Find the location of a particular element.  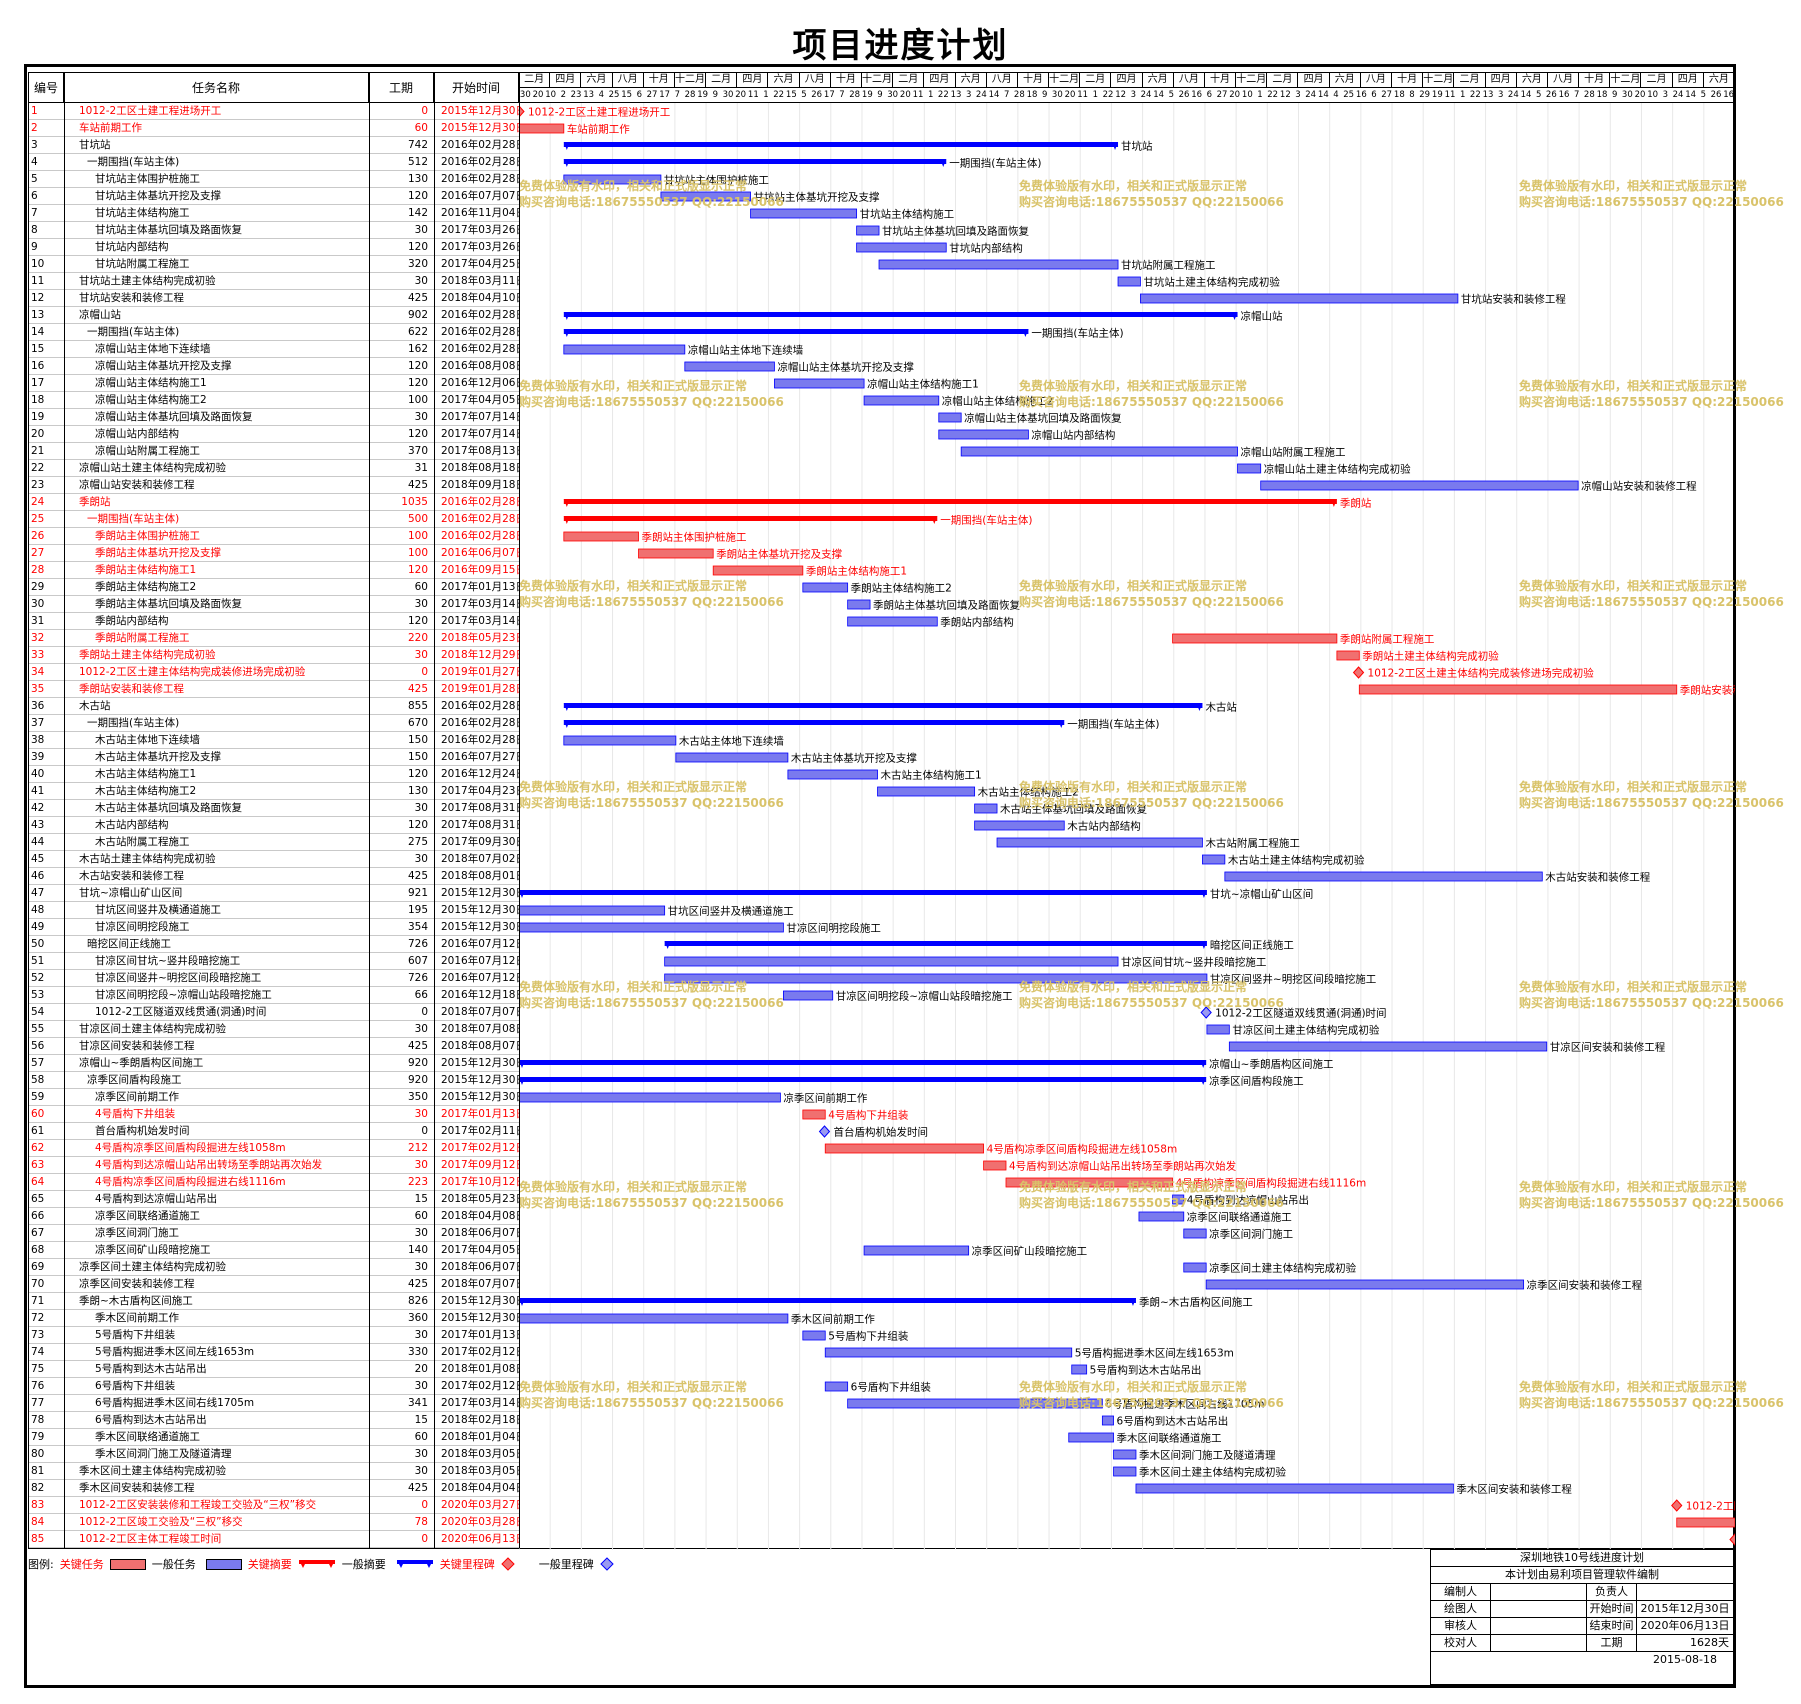

task-row: 52 甘凉区间竖井~明挖区间段暗挖施工 726 2016年07月12日 is located at coordinates (274, 978).